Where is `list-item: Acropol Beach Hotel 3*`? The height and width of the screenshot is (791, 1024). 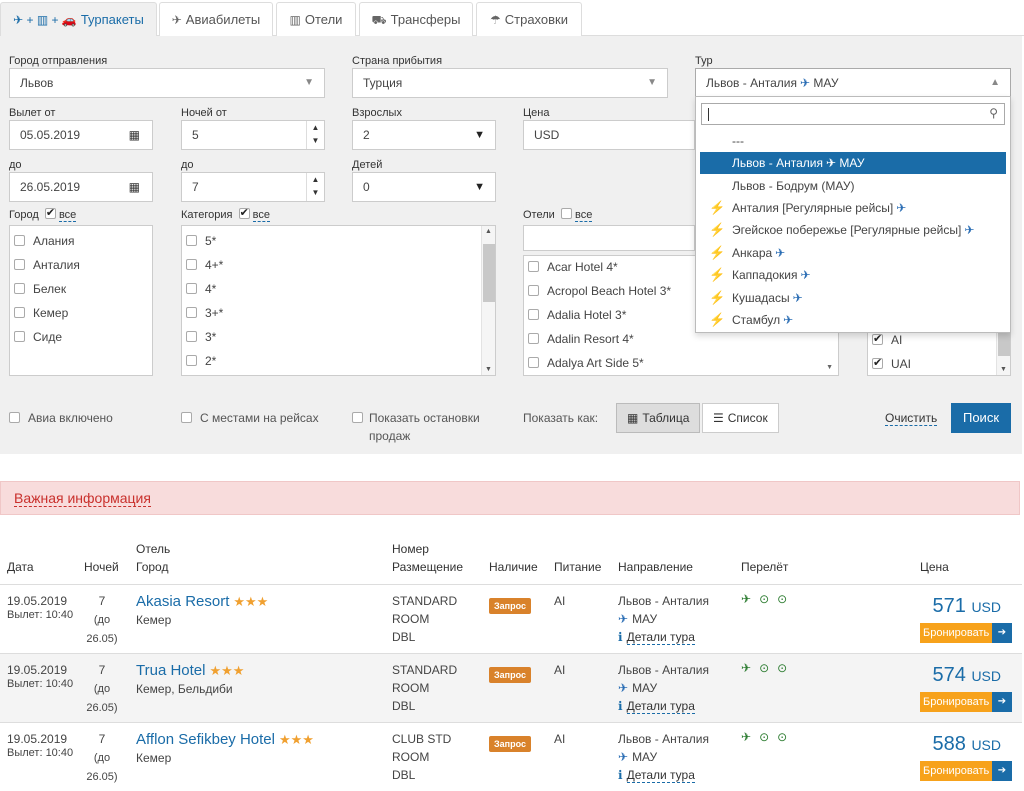 list-item: Acropol Beach Hotel 3* is located at coordinates (599, 291).